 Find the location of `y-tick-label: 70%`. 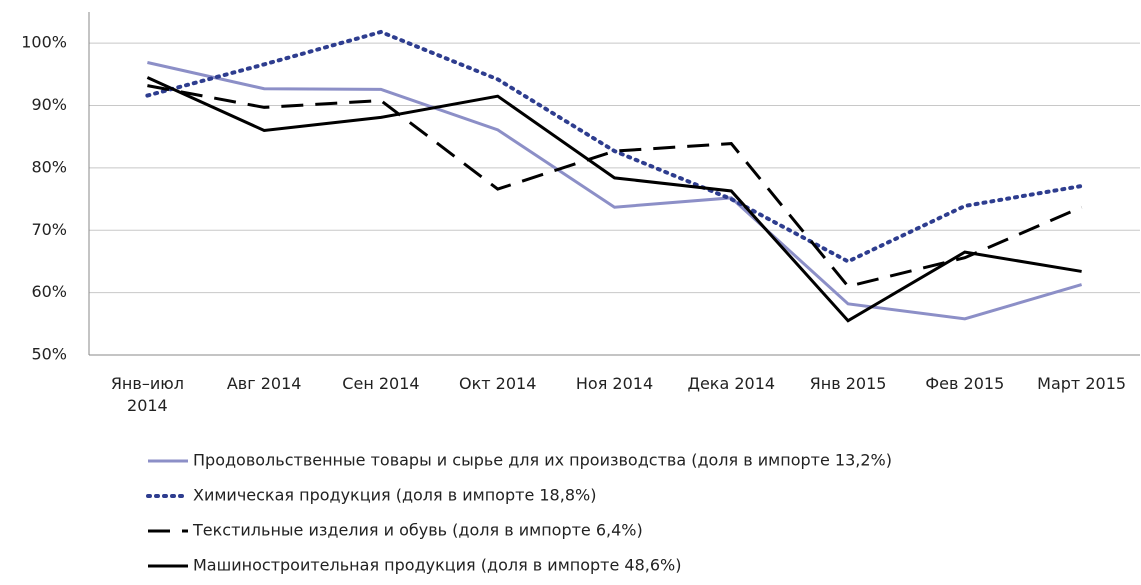

y-tick-label: 70% is located at coordinates (49, 229).